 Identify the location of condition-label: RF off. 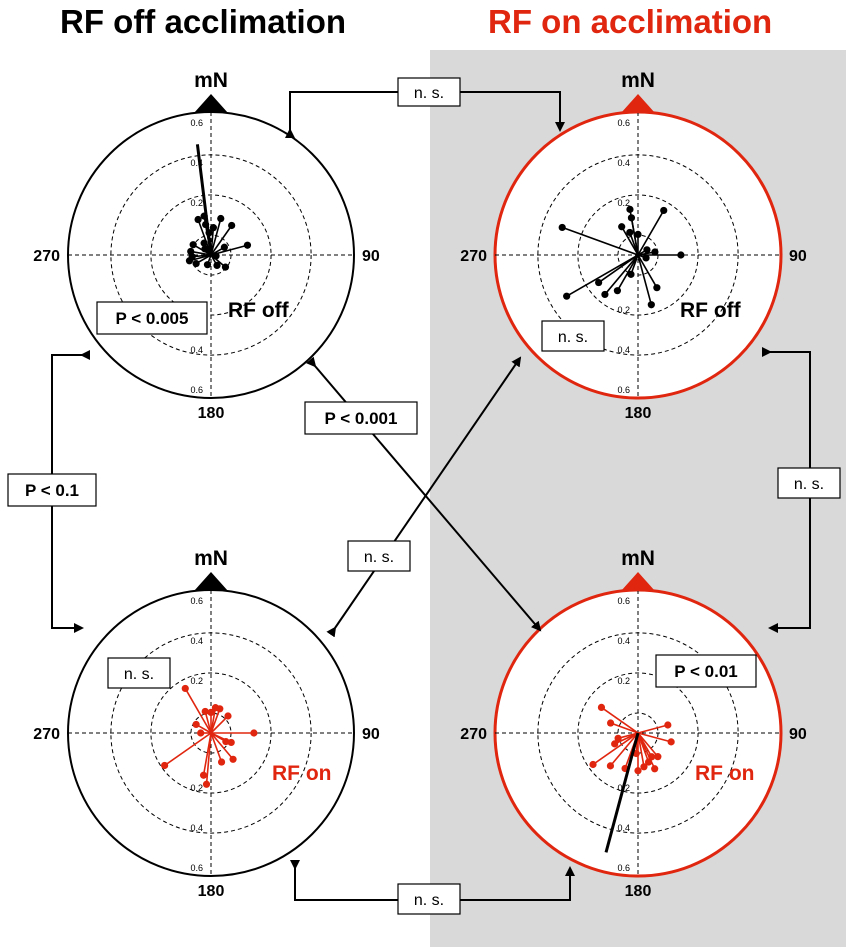
(259, 310).